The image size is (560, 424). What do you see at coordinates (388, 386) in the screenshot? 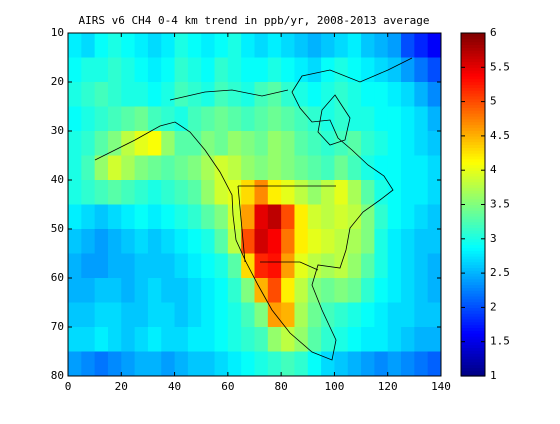
I see `x-tick-label: 120` at bounding box center [388, 386].